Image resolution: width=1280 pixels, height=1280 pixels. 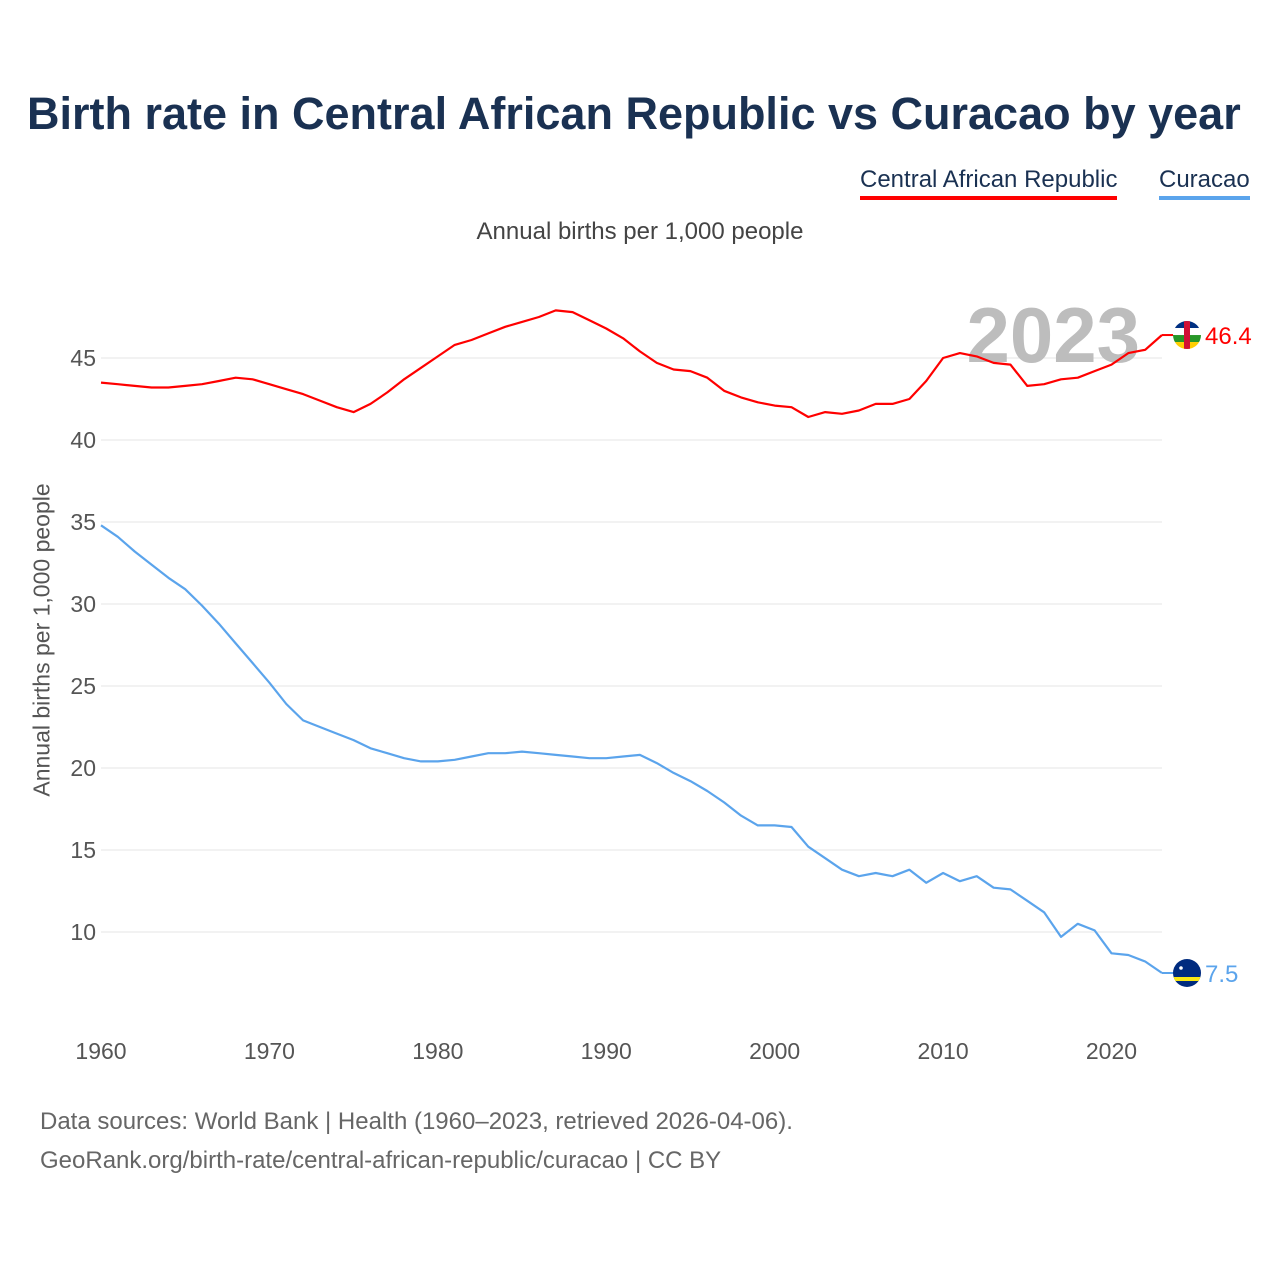 I want to click on end-value-label: 46.4, so click(x=1228, y=336).